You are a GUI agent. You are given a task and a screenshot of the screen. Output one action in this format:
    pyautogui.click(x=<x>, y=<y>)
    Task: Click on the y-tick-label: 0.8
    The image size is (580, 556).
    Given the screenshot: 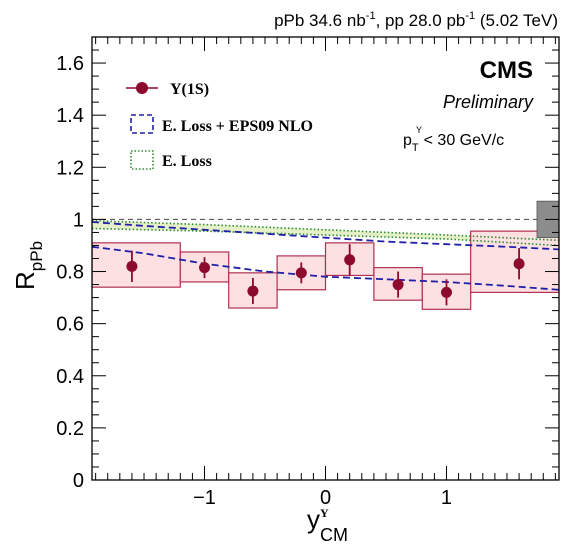 What is the action you would take?
    pyautogui.click(x=70, y=273)
    